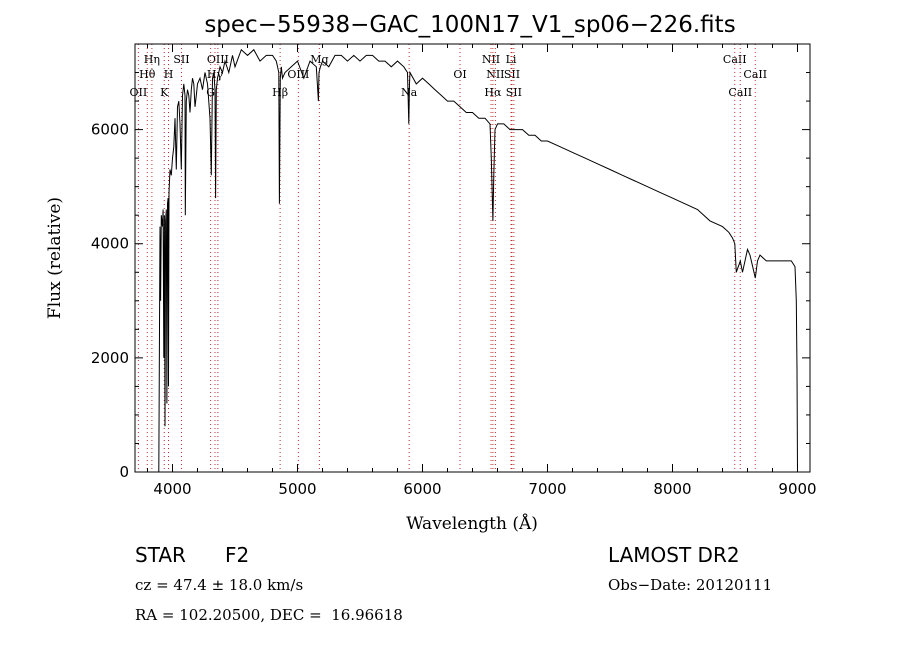  What do you see at coordinates (674, 555) in the screenshot?
I see `survey-name: LAMOST DR2` at bounding box center [674, 555].